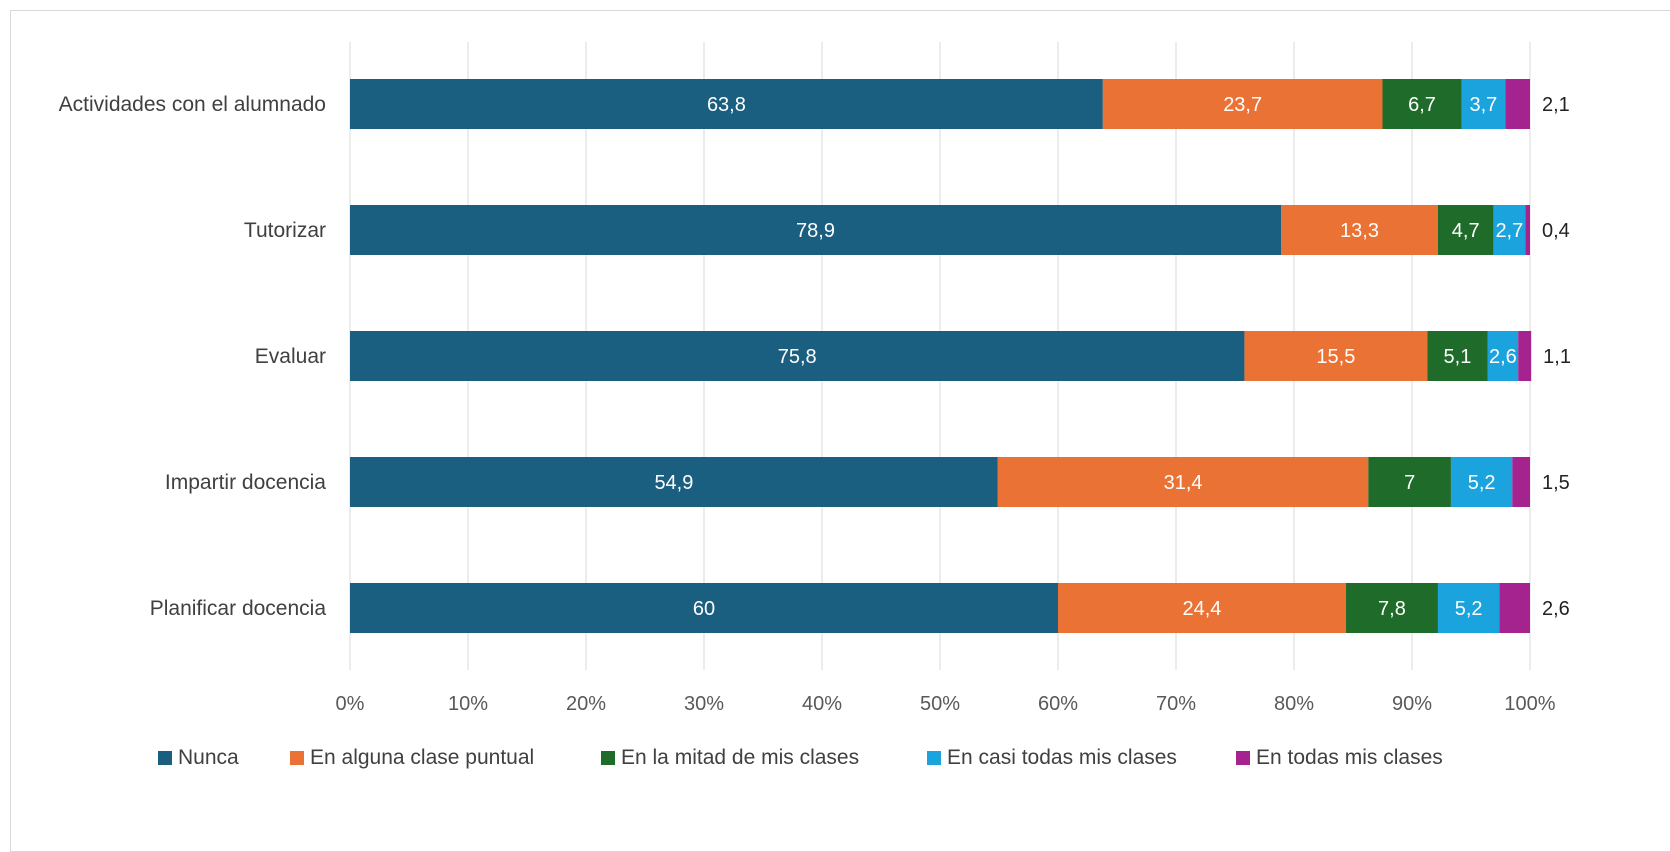 This screenshot has width=1670, height=852. I want to click on y-tick-label: Tutorizar, so click(285, 230).